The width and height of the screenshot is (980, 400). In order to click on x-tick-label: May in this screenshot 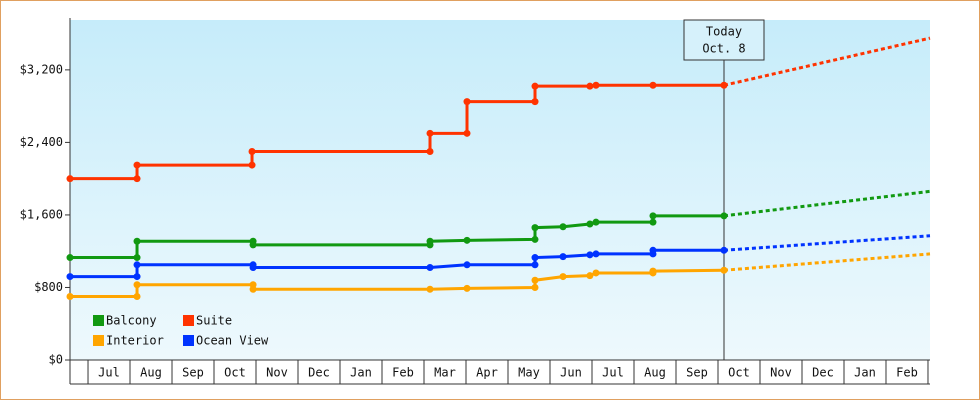, I will do `click(529, 373)`.